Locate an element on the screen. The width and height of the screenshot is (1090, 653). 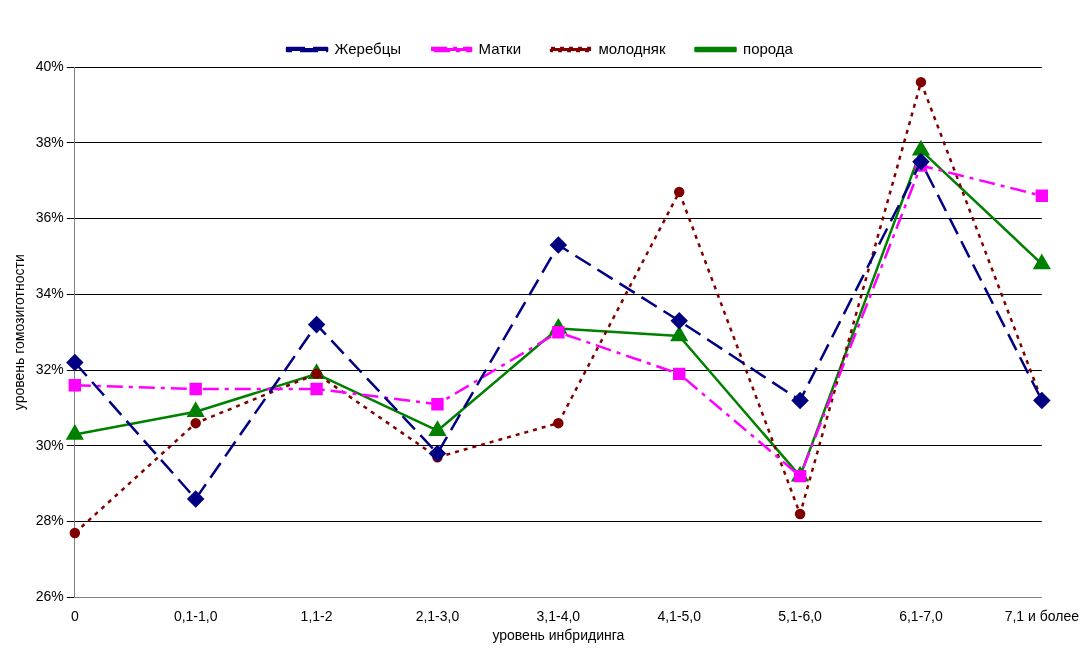
x-tick-label: 1,1-2 is located at coordinates (316, 615).